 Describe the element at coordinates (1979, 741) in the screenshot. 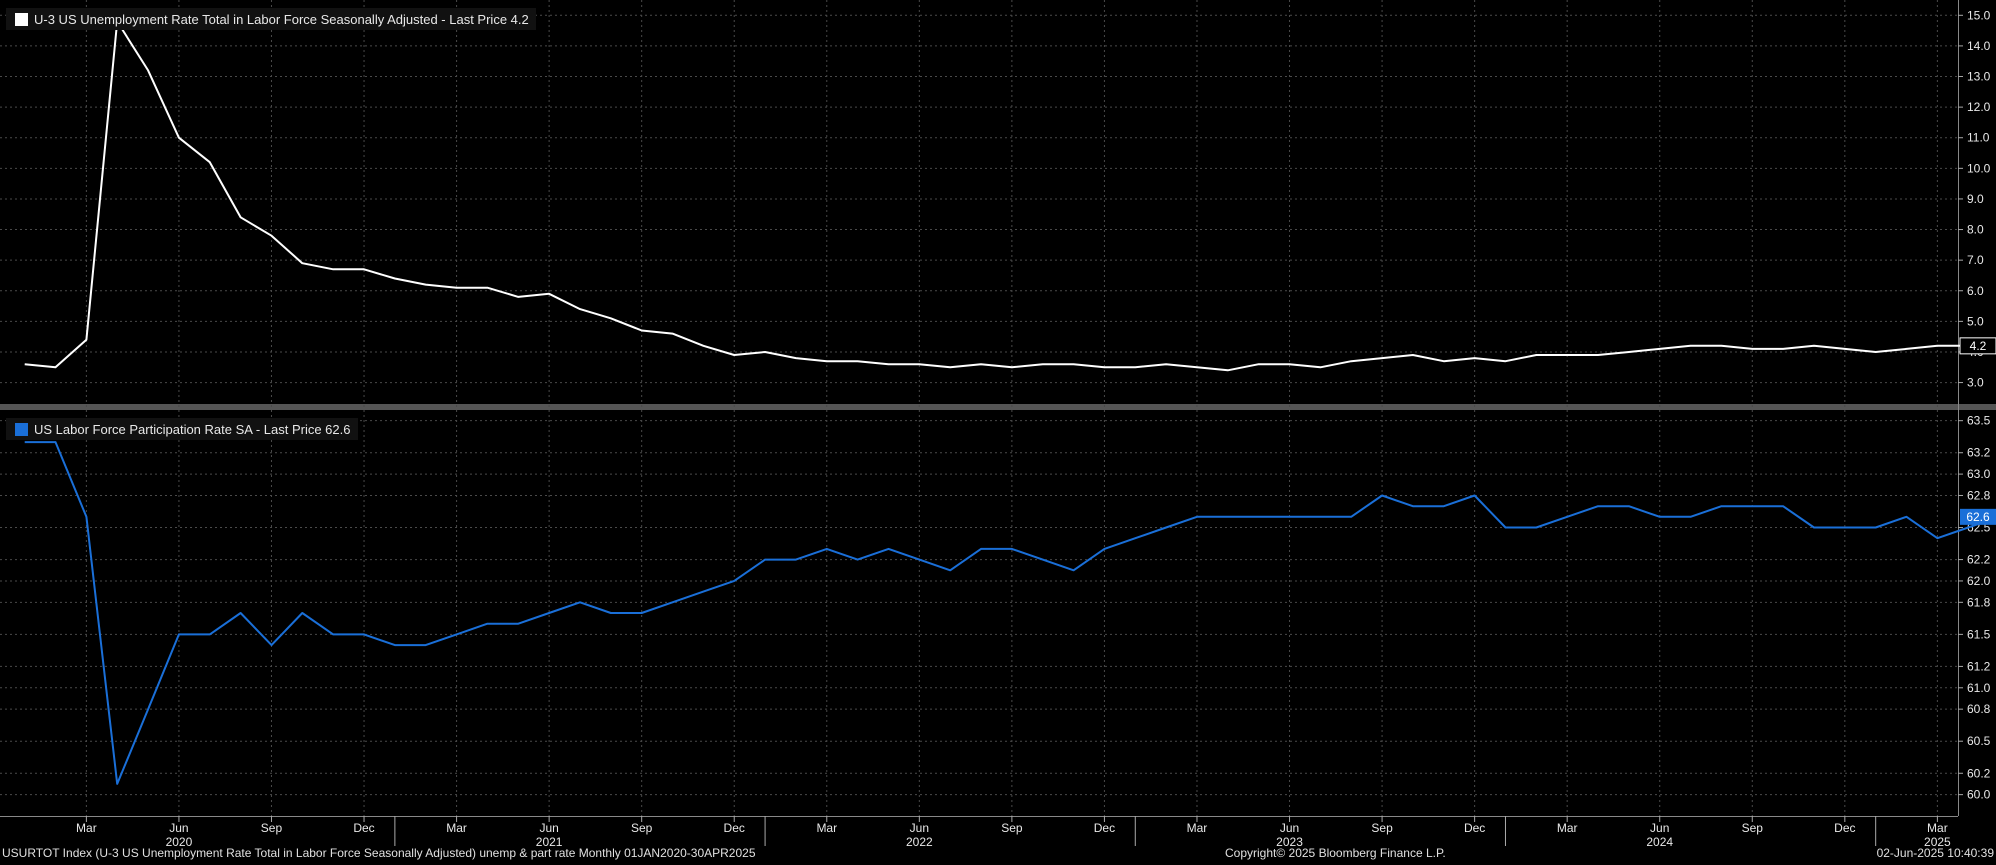

I see `y-tick-label: 60.5` at that location.